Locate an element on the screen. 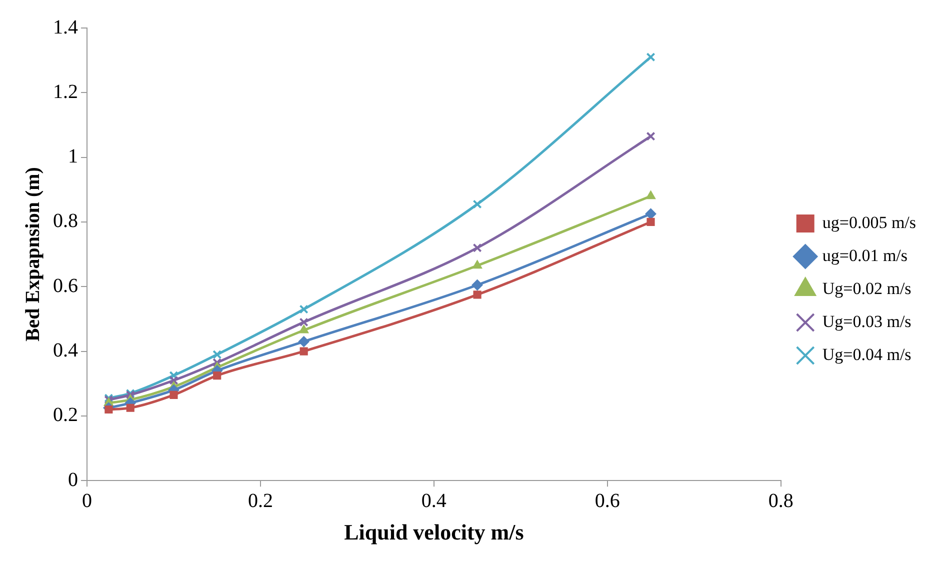 The width and height of the screenshot is (944, 569). legend-label: Ug=0.03 m/s is located at coordinates (867, 321).